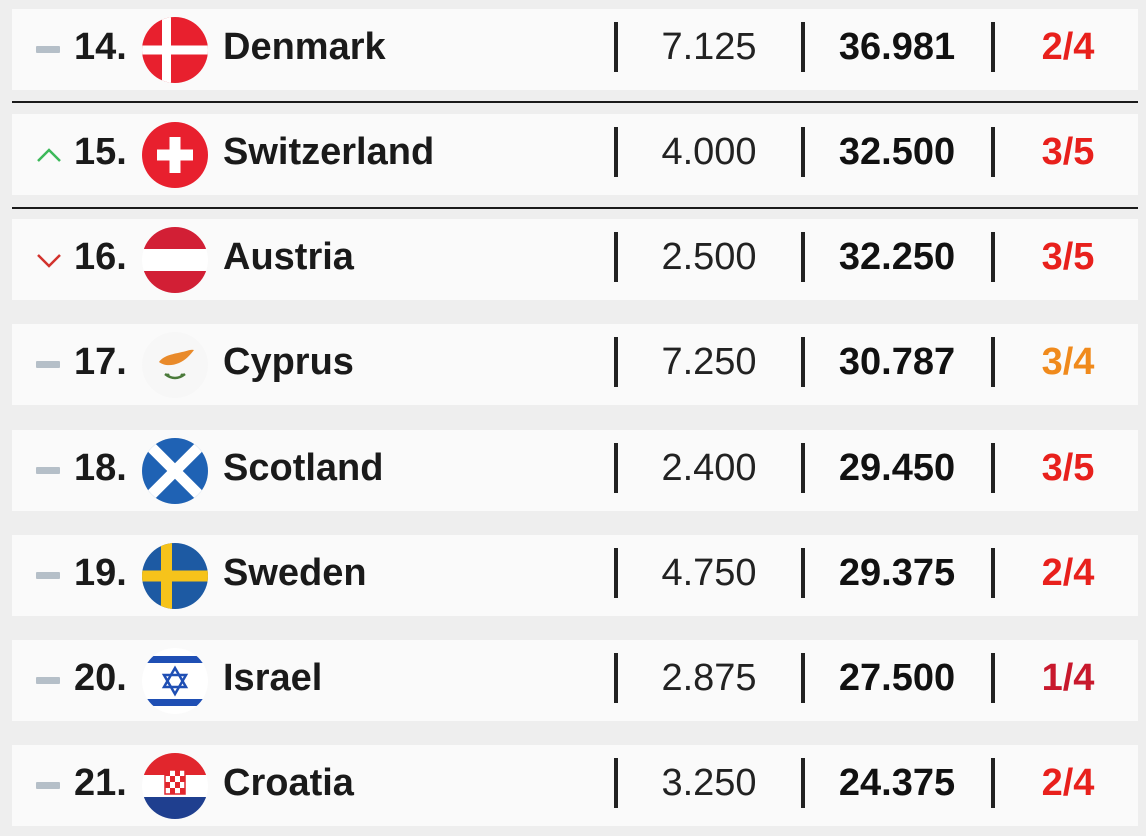 The height and width of the screenshot is (836, 1146). Describe the element at coordinates (709, 678) in the screenshot. I see `score-value: 2.875` at that location.